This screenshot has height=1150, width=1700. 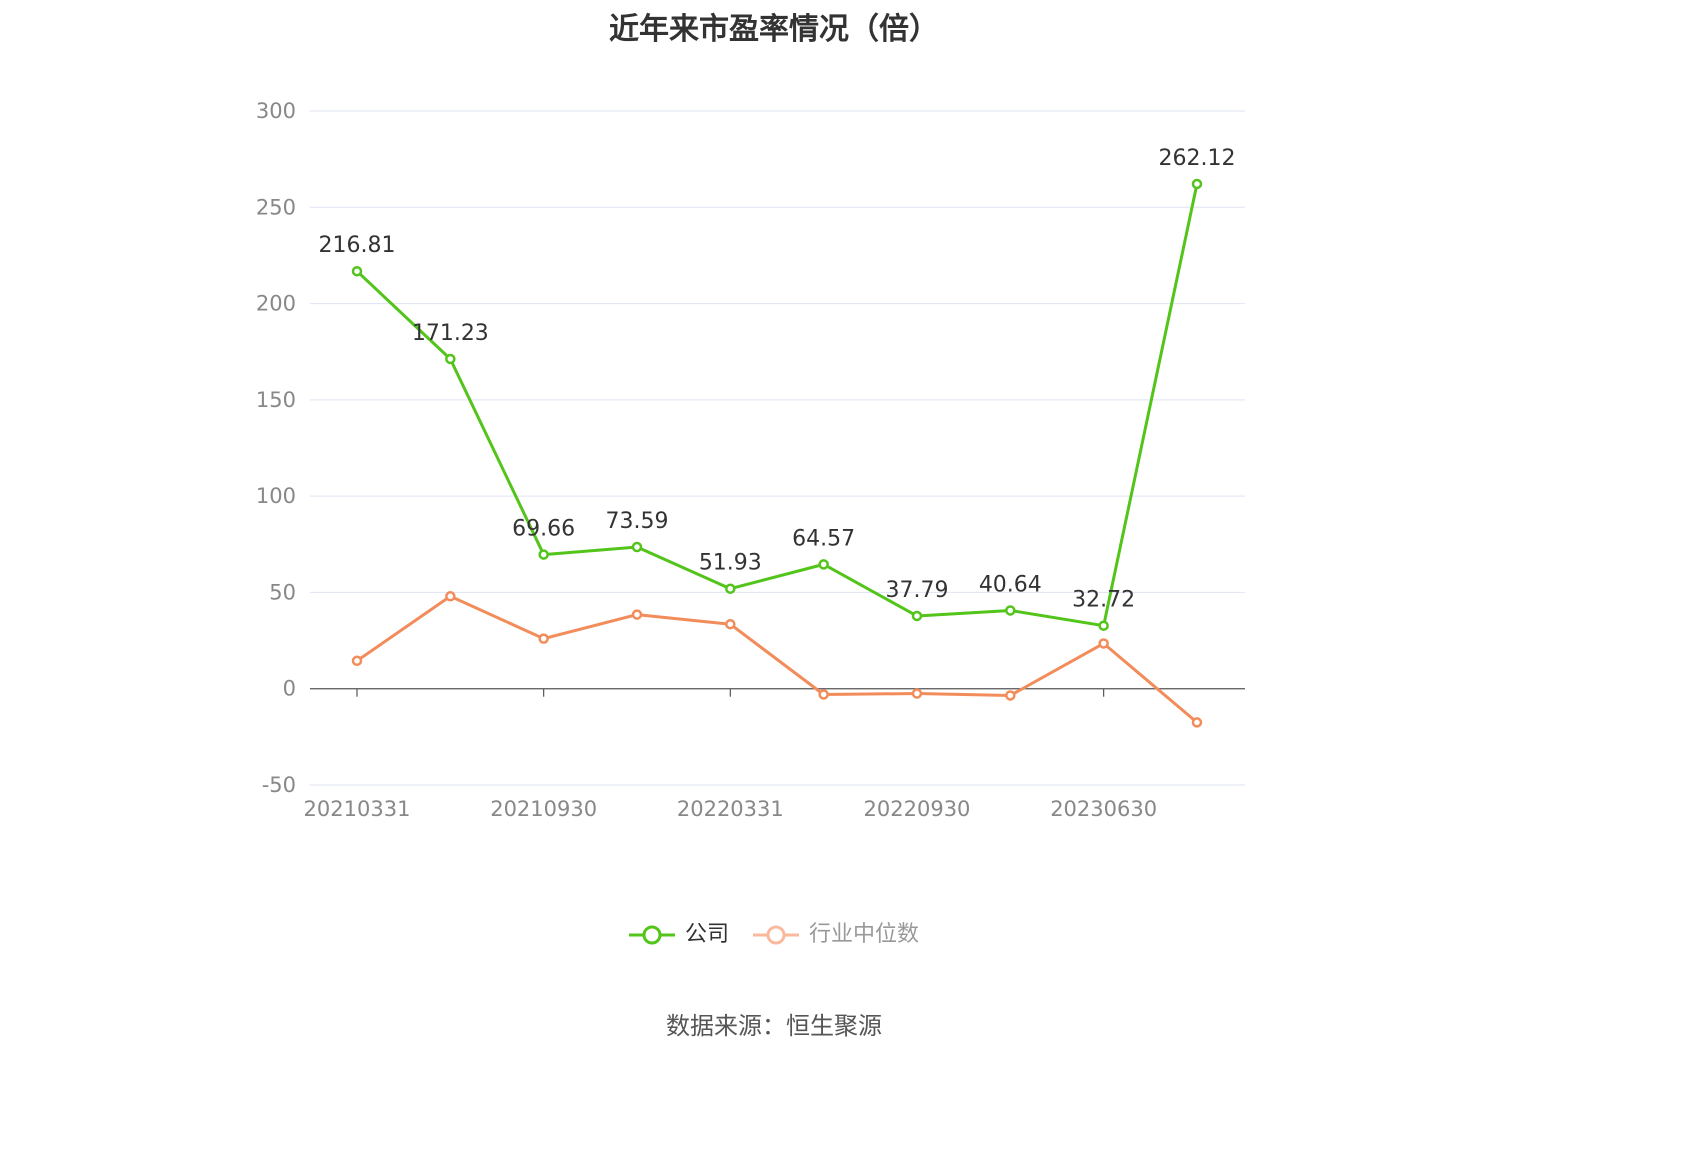 What do you see at coordinates (730, 563) in the screenshot?
I see `data-label: 51.93` at bounding box center [730, 563].